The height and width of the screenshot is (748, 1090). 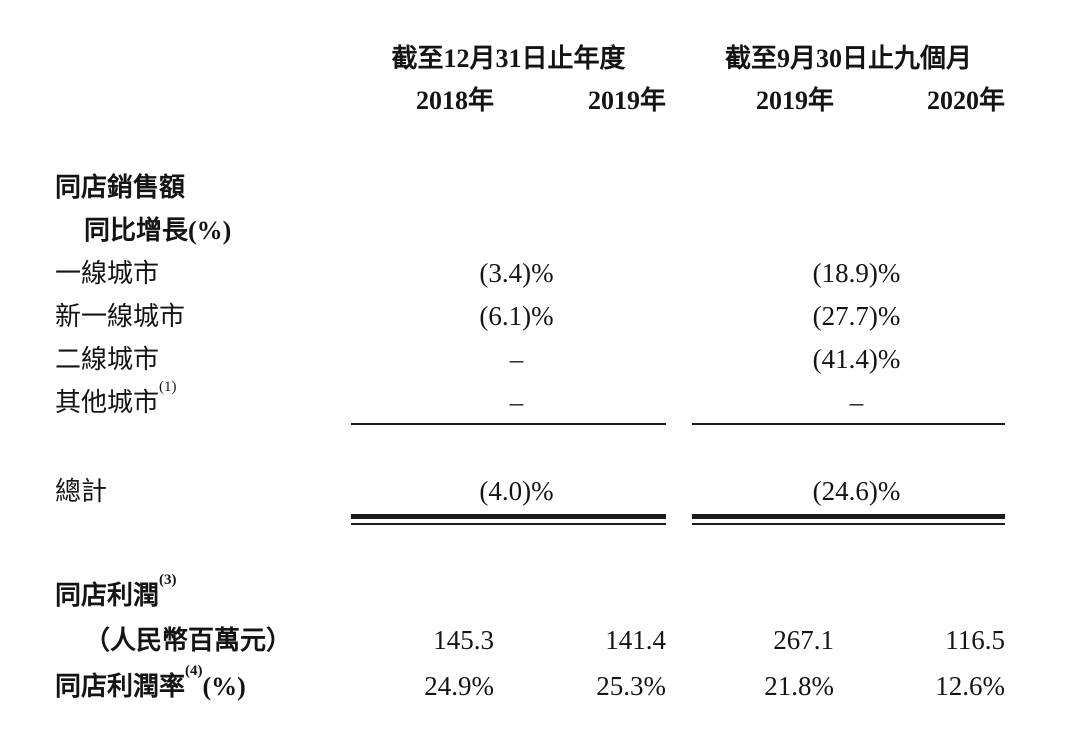 I want to click on col-group-2-title: 截至9月30日止九個月, so click(x=848, y=58).